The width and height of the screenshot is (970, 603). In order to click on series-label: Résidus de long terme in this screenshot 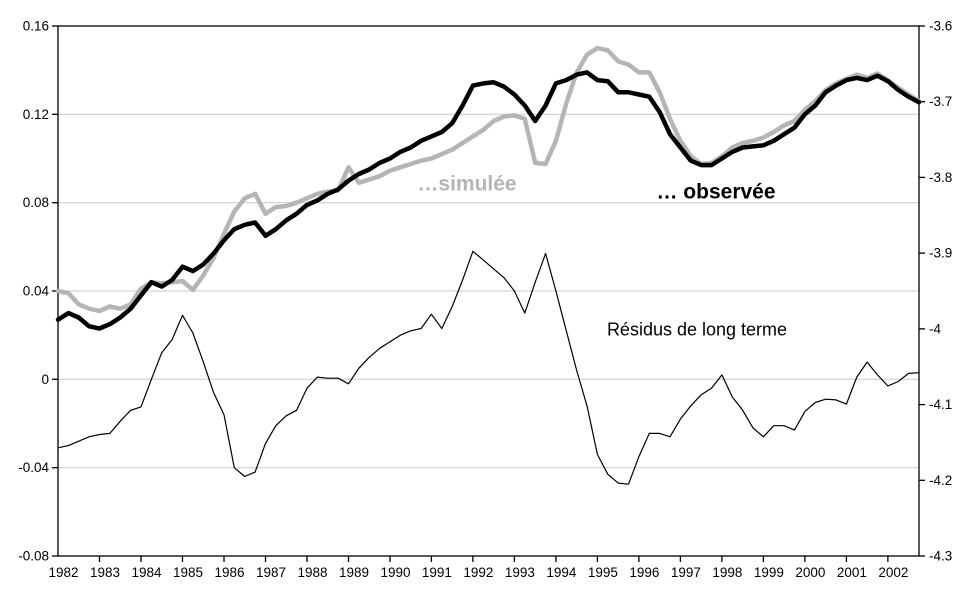, I will do `click(697, 329)`.